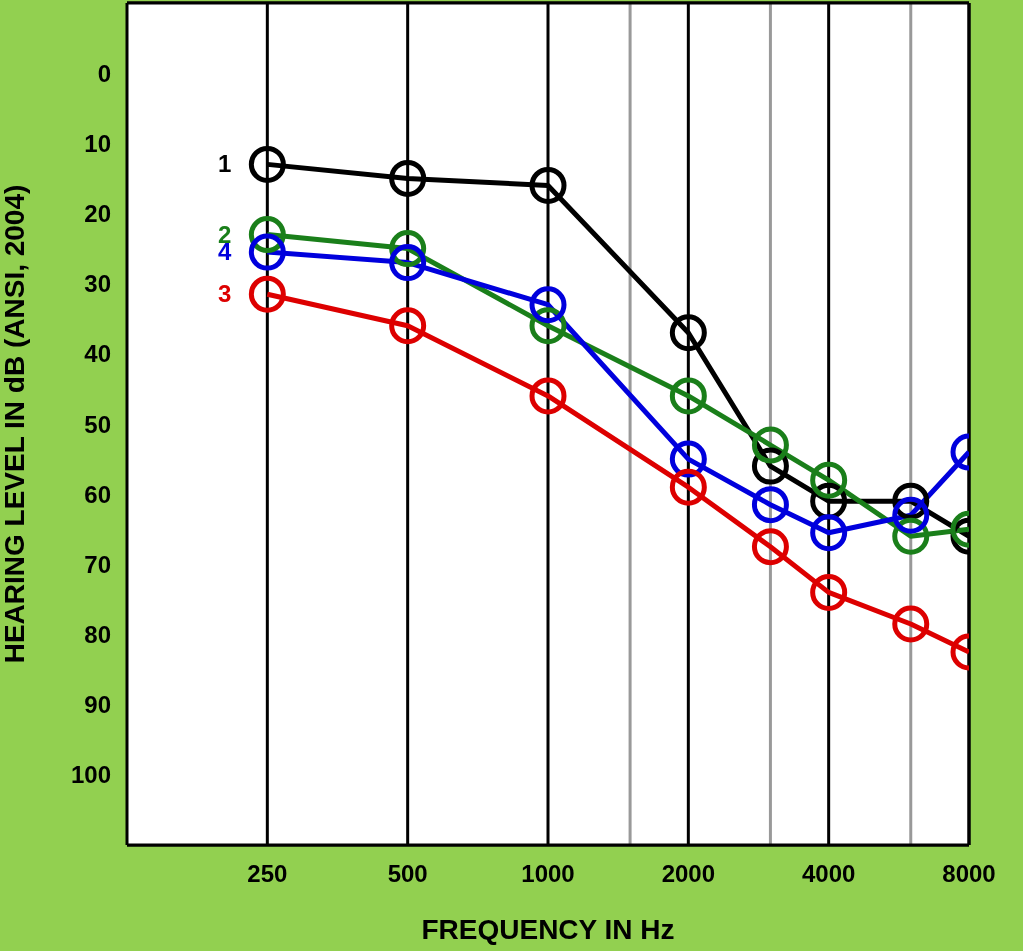  What do you see at coordinates (828, 874) in the screenshot?
I see `x-tick-label: 4000` at bounding box center [828, 874].